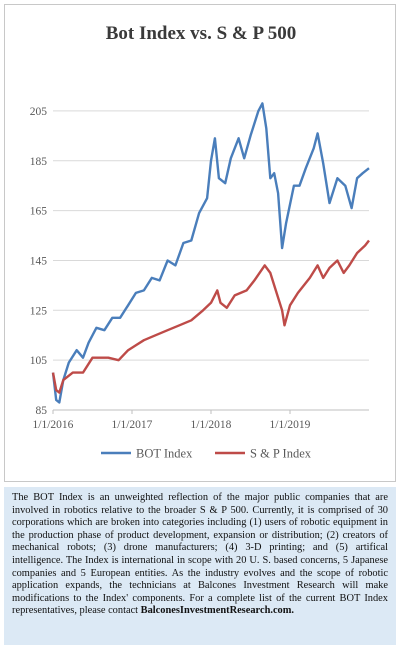  Describe the element at coordinates (281, 454) in the screenshot. I see `legend-label-1: S & P Index` at that location.